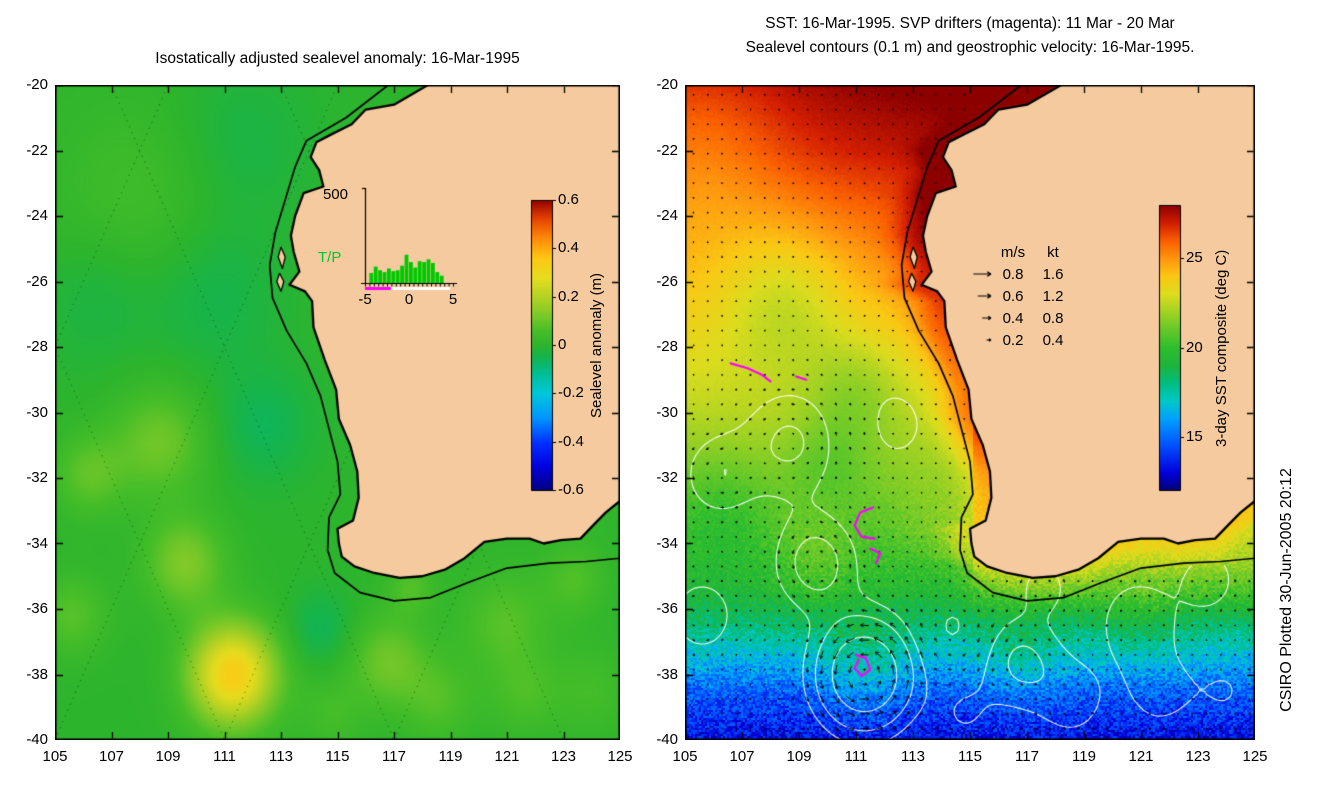  What do you see at coordinates (568, 296) in the screenshot?
I see `colorbar-tick-label: 0.2` at bounding box center [568, 296].